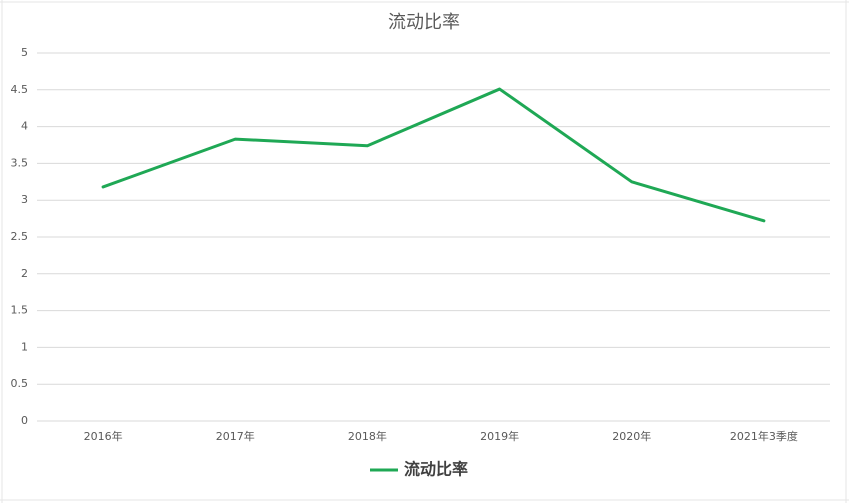 The width and height of the screenshot is (849, 503). What do you see at coordinates (24, 420) in the screenshot?
I see `y-tick-label: 0` at bounding box center [24, 420].